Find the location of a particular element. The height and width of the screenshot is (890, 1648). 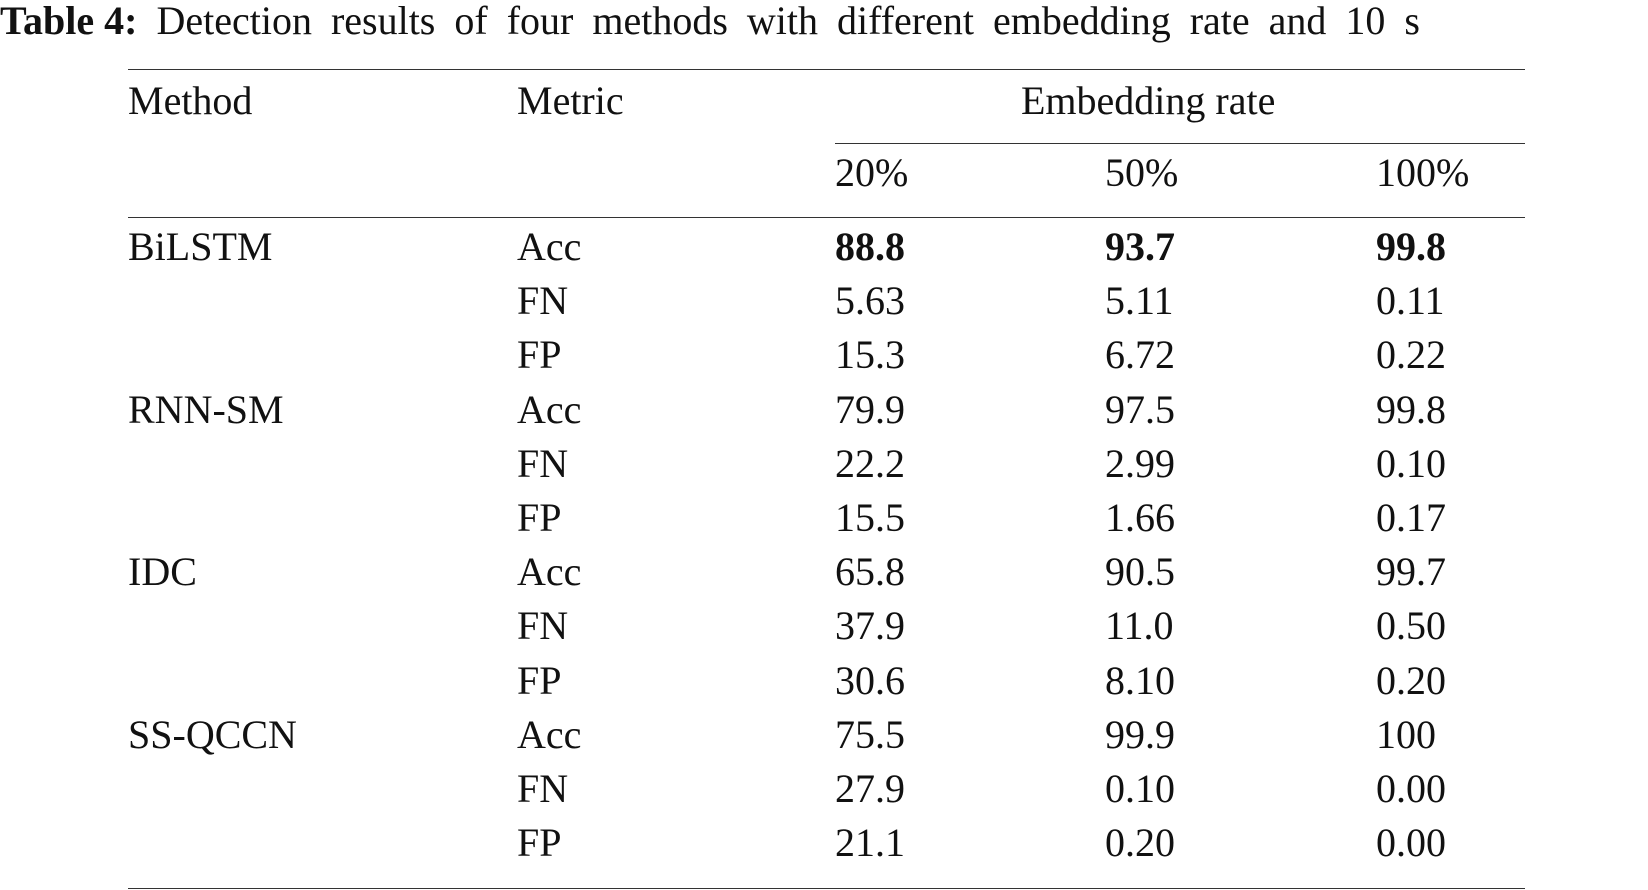

cell-rate-100: 0.50 is located at coordinates (1411, 626).